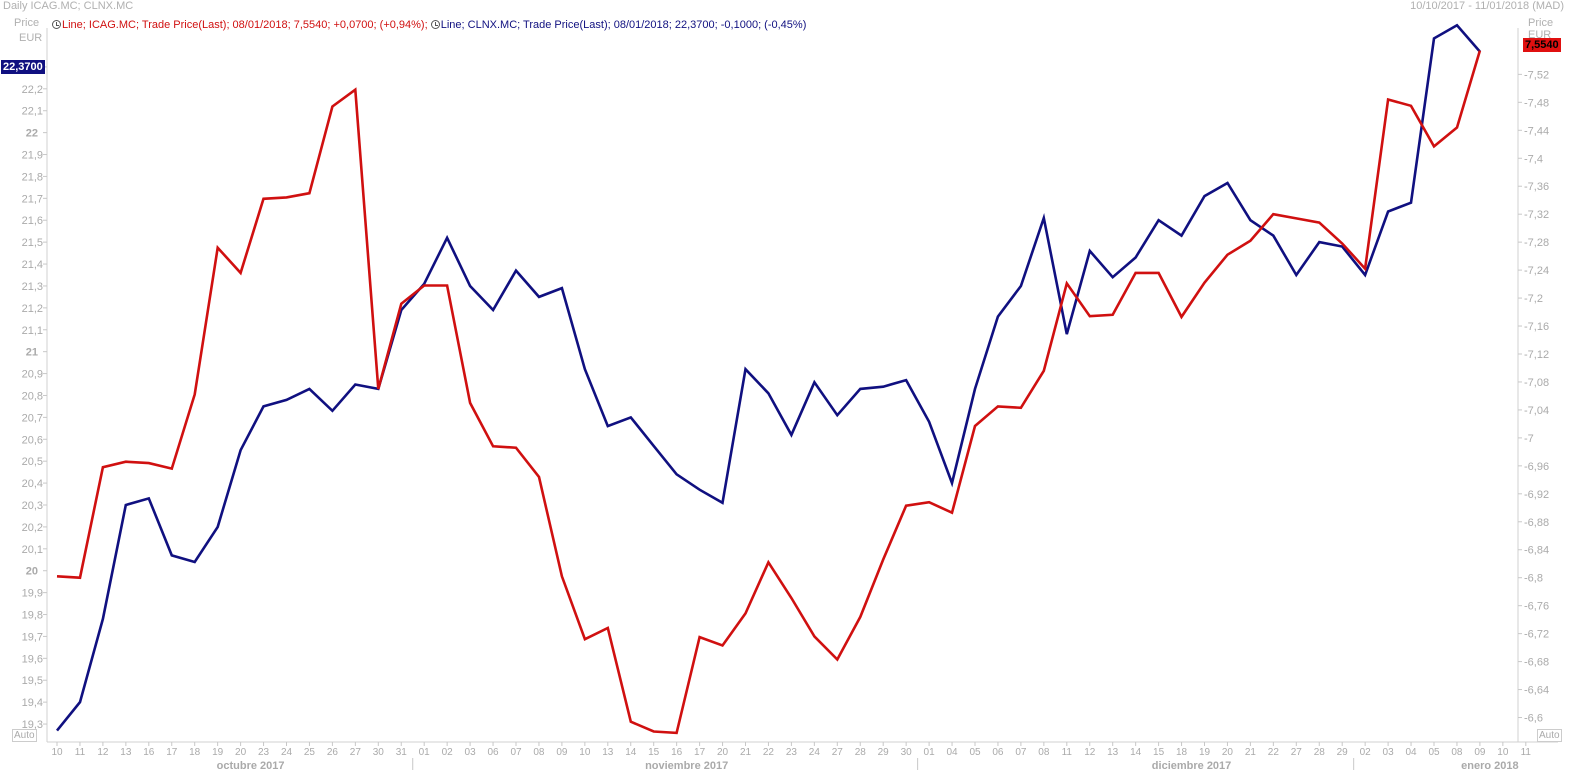 Image resolution: width=1583 pixels, height=776 pixels. I want to click on date-range: 10/10/2017 - 11/01/2018 (MAD), so click(1487, 6).